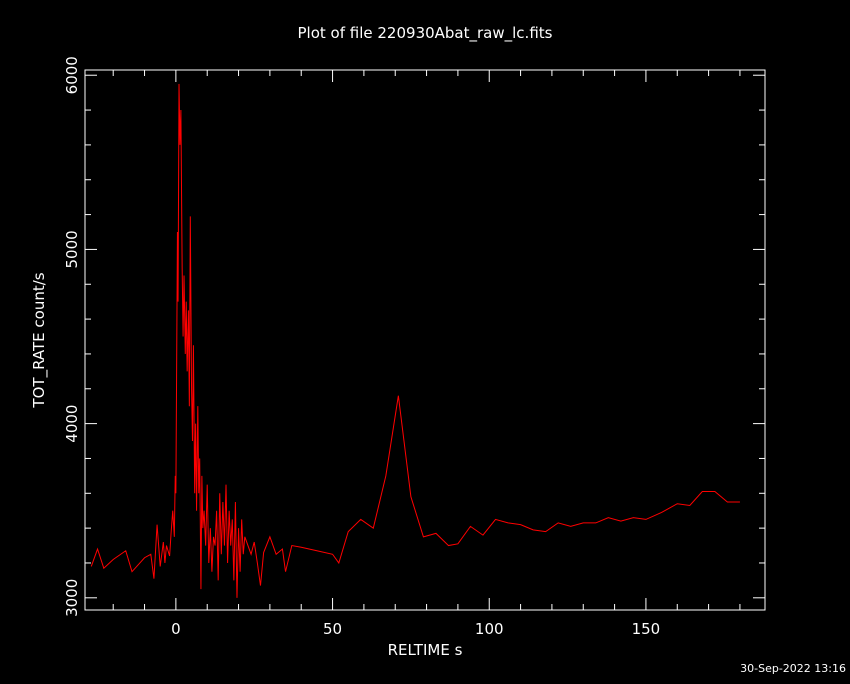 This screenshot has height=684, width=850. Describe the element at coordinates (793, 668) in the screenshot. I see `timestamp: 30-Sep-2022 13:16` at that location.